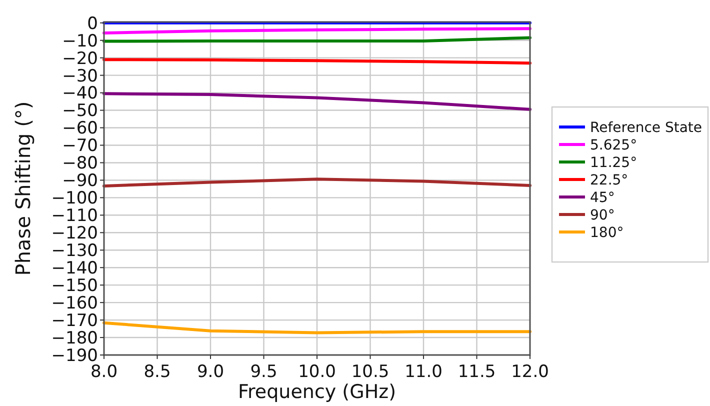  I want to click on y-tick-label: −40, so click(80, 94).